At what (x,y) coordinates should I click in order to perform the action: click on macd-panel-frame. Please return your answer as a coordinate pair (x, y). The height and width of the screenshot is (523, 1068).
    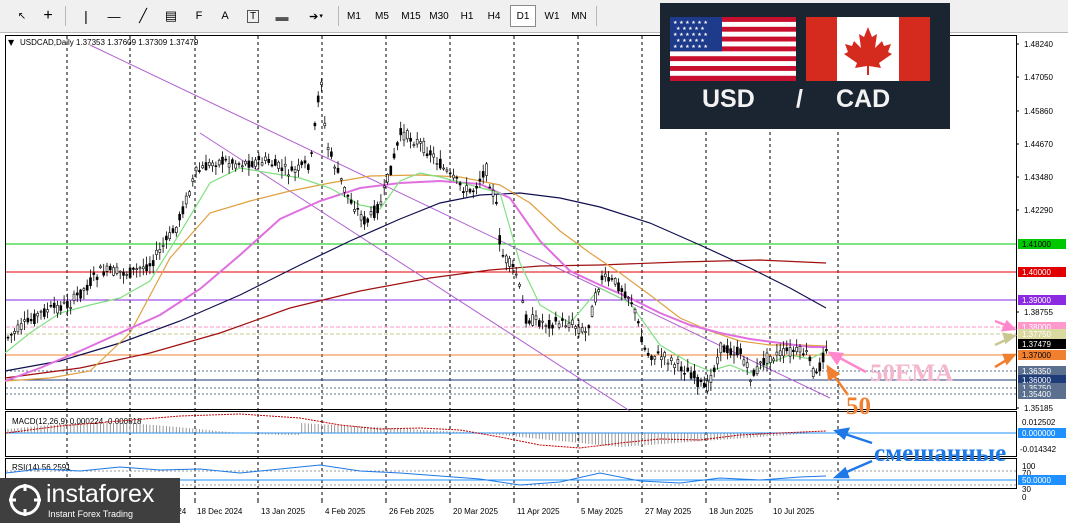
    Looking at the image, I should click on (511, 434).